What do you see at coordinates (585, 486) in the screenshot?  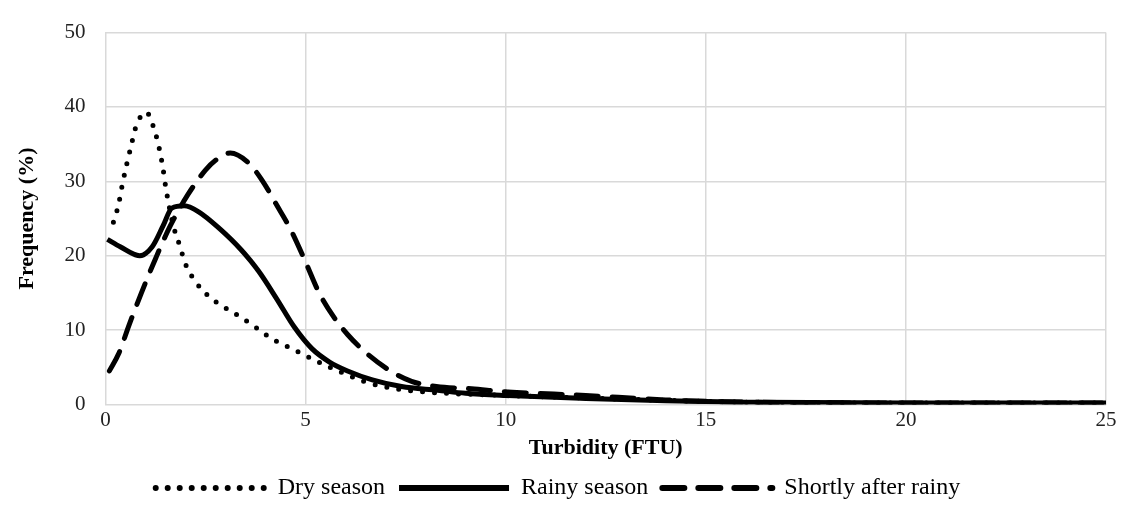 I see `legend-label: Rainy season` at bounding box center [585, 486].